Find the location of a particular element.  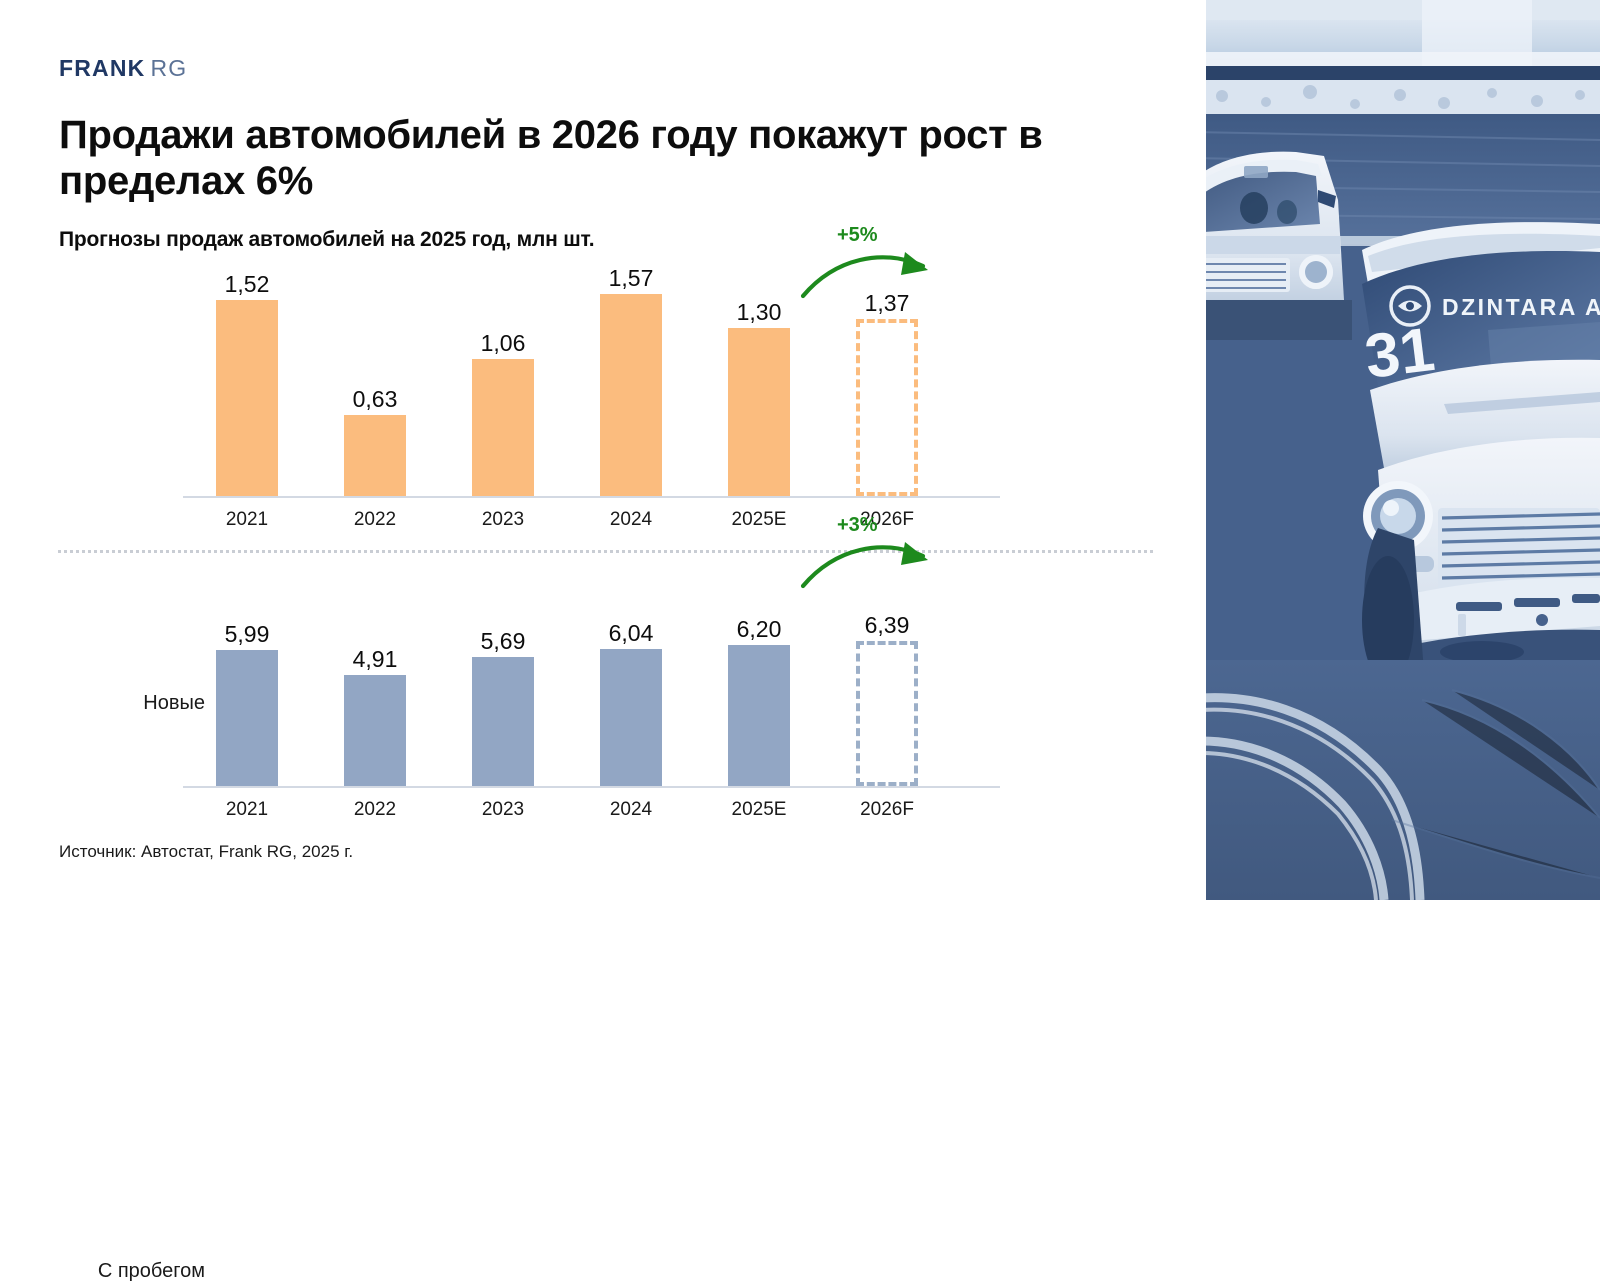

bar-group-2022-used: 4,91 2022 is located at coordinates (375, 691).